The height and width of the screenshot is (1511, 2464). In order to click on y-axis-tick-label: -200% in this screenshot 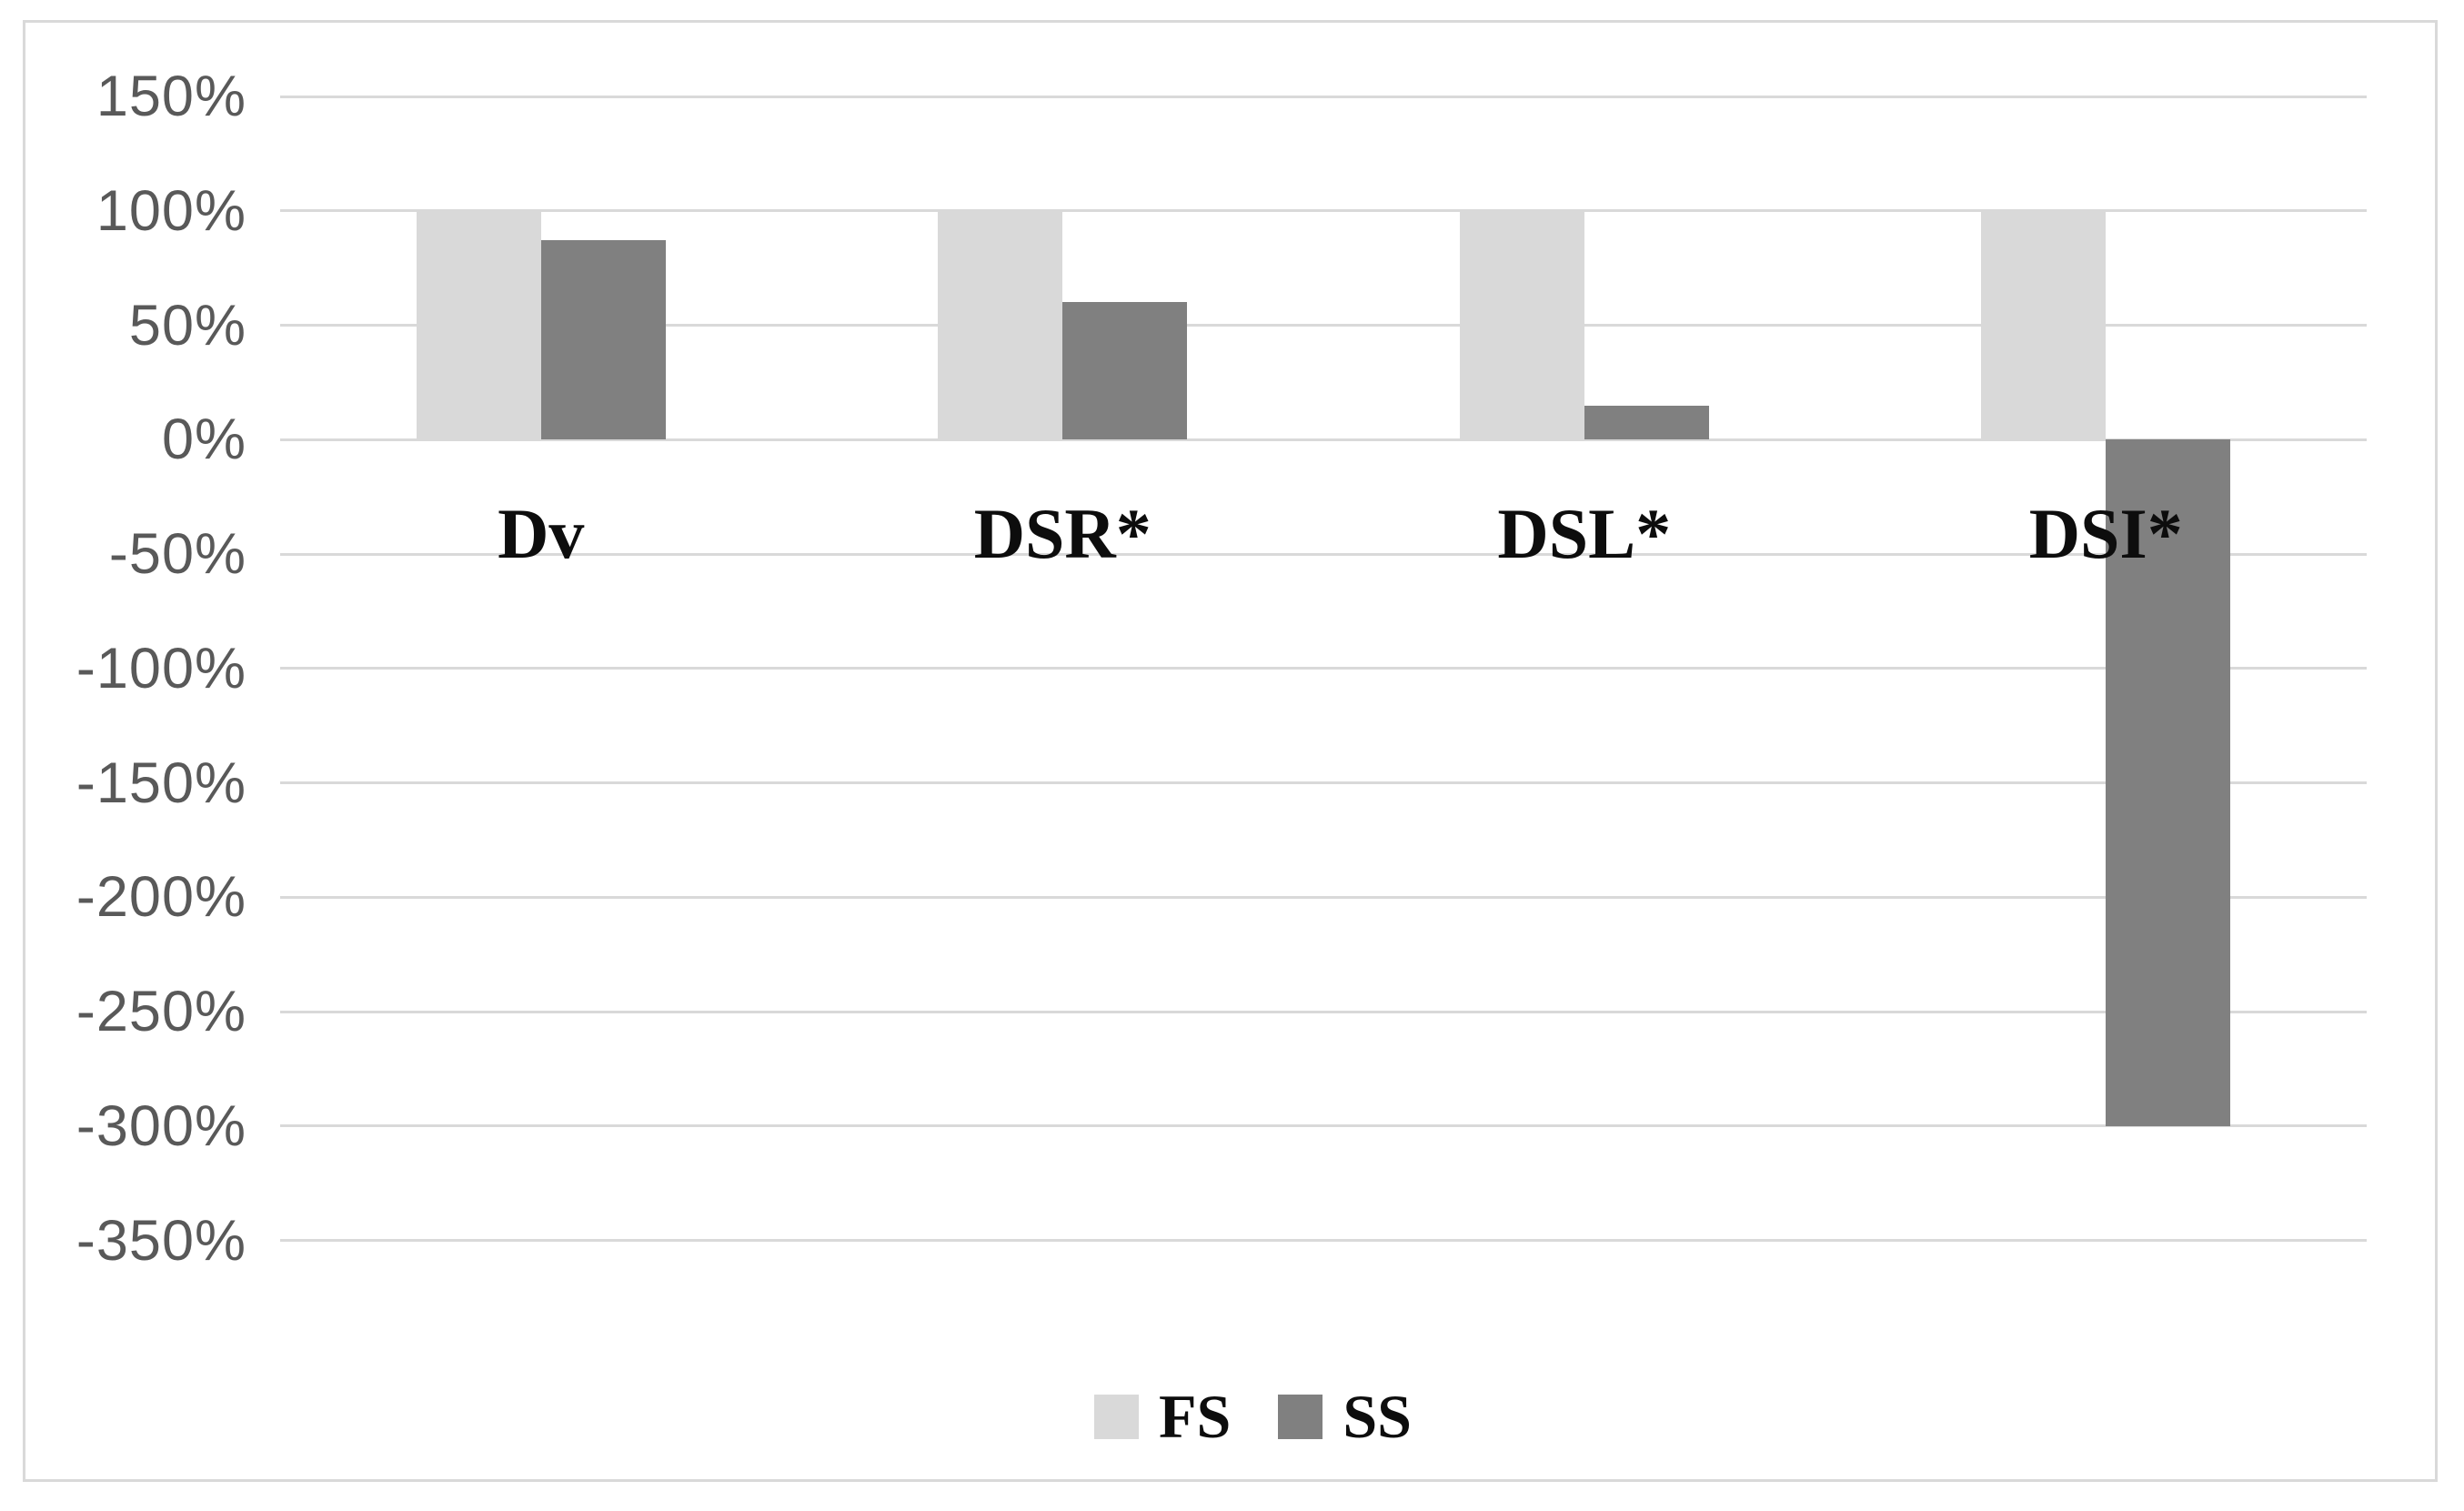, I will do `click(160, 897)`.